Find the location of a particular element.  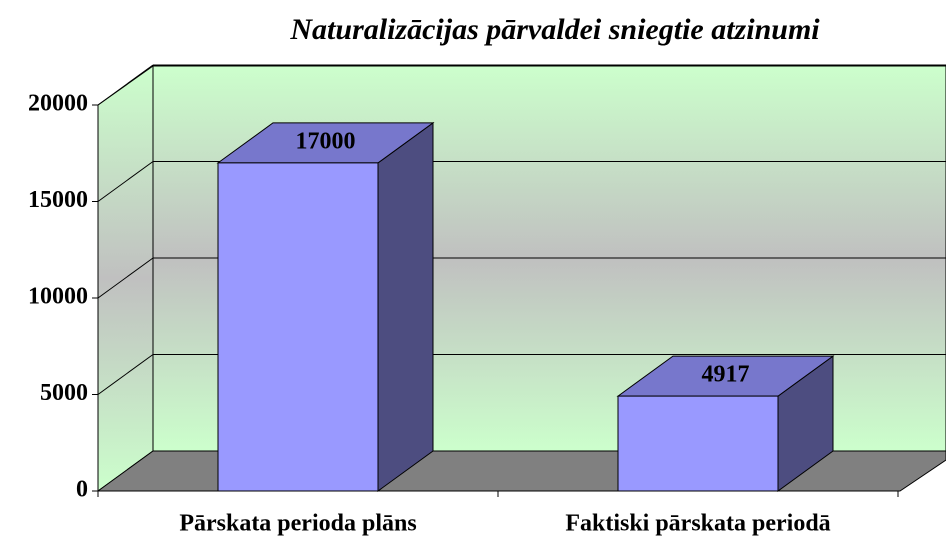

y-tick-label: 10000 is located at coordinates (58, 297).